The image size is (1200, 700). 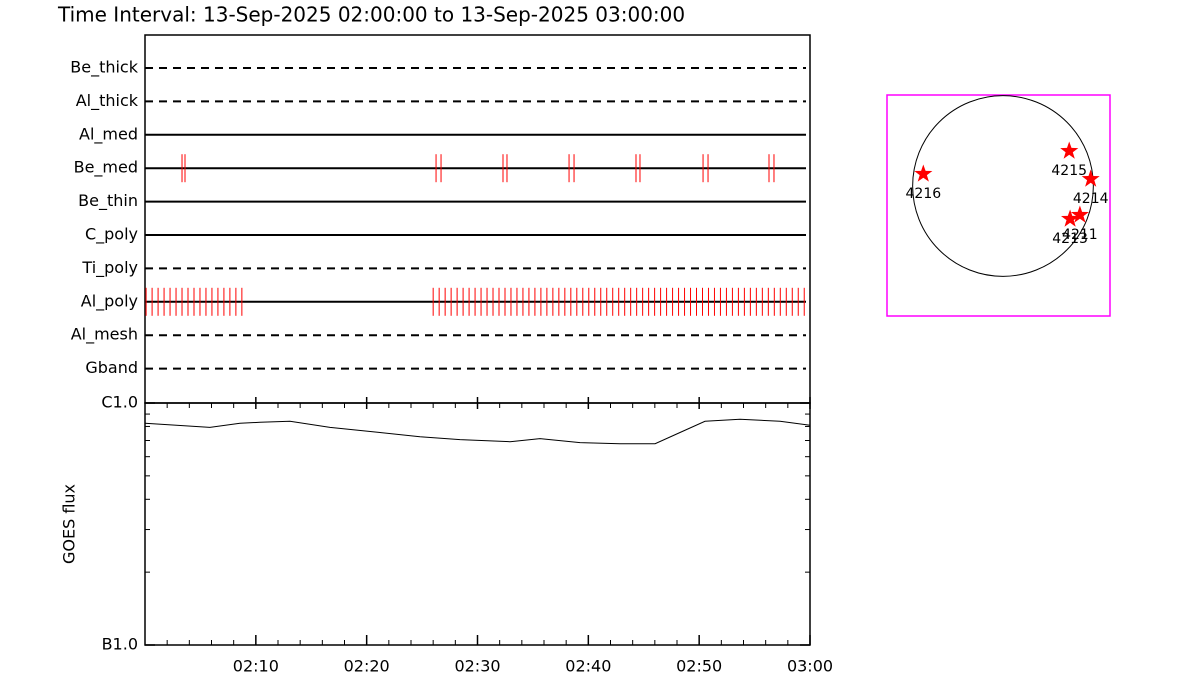 I want to click on filter-label: Be_thick, so click(x=104, y=68).